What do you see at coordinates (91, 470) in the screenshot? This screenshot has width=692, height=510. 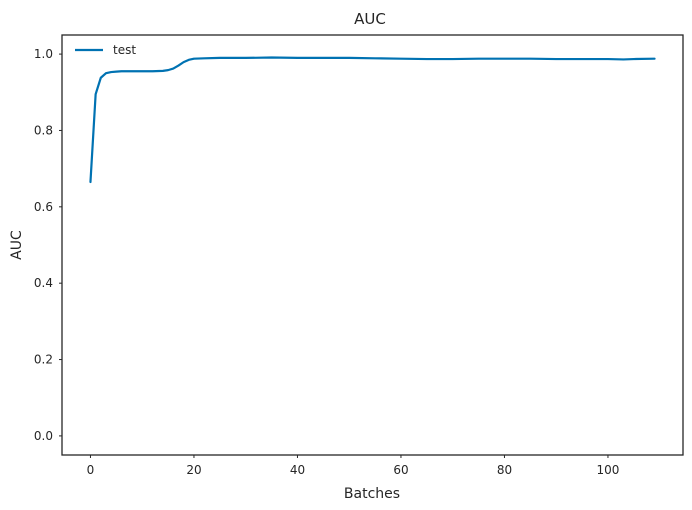 I see `x-tick-label: 0` at bounding box center [91, 470].